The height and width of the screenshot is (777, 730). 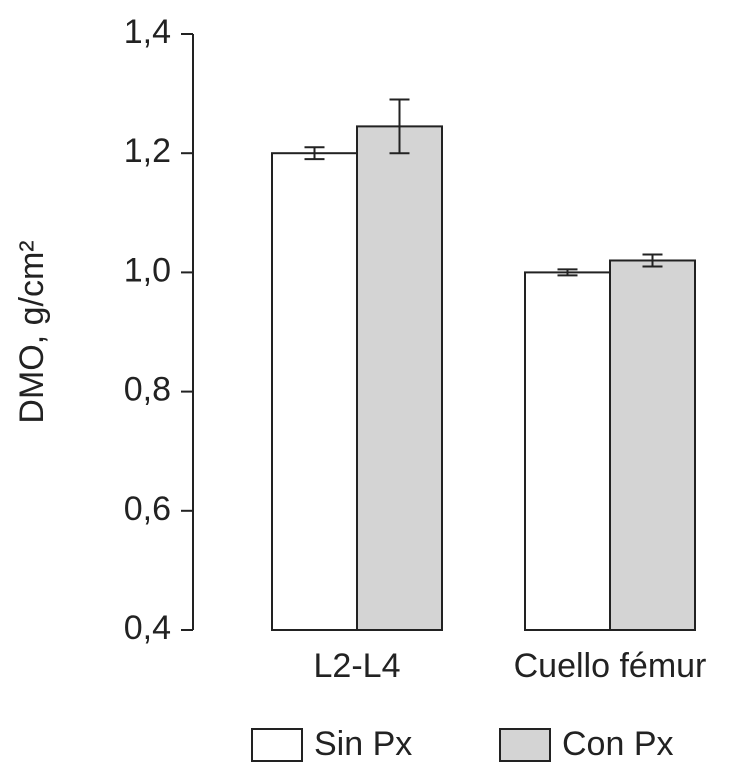 What do you see at coordinates (147, 32) in the screenshot?
I see `y-tick-label: 1,4` at bounding box center [147, 32].